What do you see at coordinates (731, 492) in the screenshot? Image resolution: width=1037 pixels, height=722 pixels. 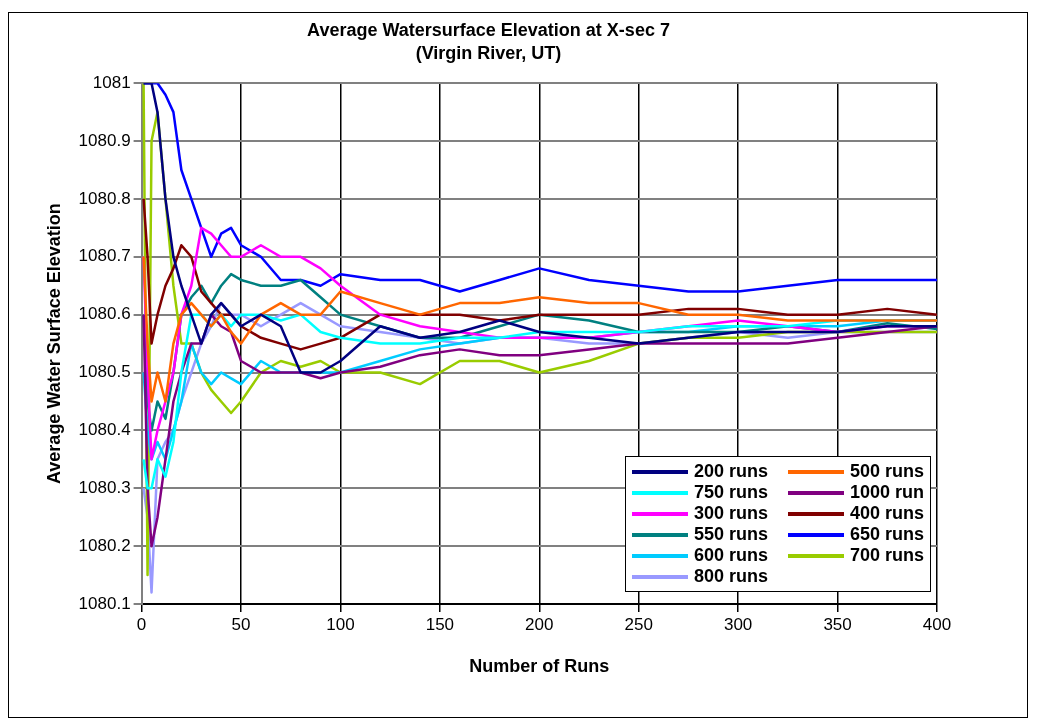 I see `legend-label: 750 runs` at bounding box center [731, 492].